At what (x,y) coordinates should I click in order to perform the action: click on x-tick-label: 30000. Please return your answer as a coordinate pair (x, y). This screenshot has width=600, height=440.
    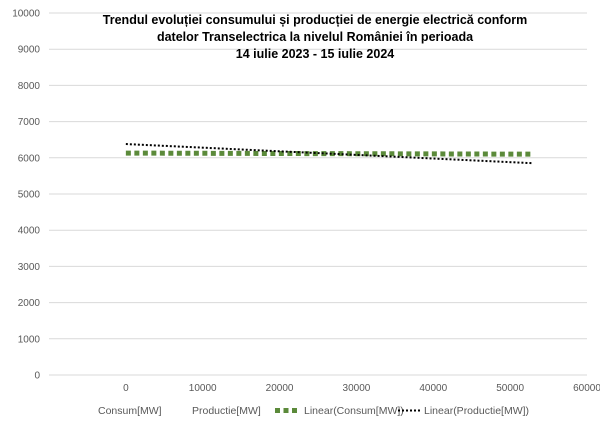
    Looking at the image, I should click on (357, 388).